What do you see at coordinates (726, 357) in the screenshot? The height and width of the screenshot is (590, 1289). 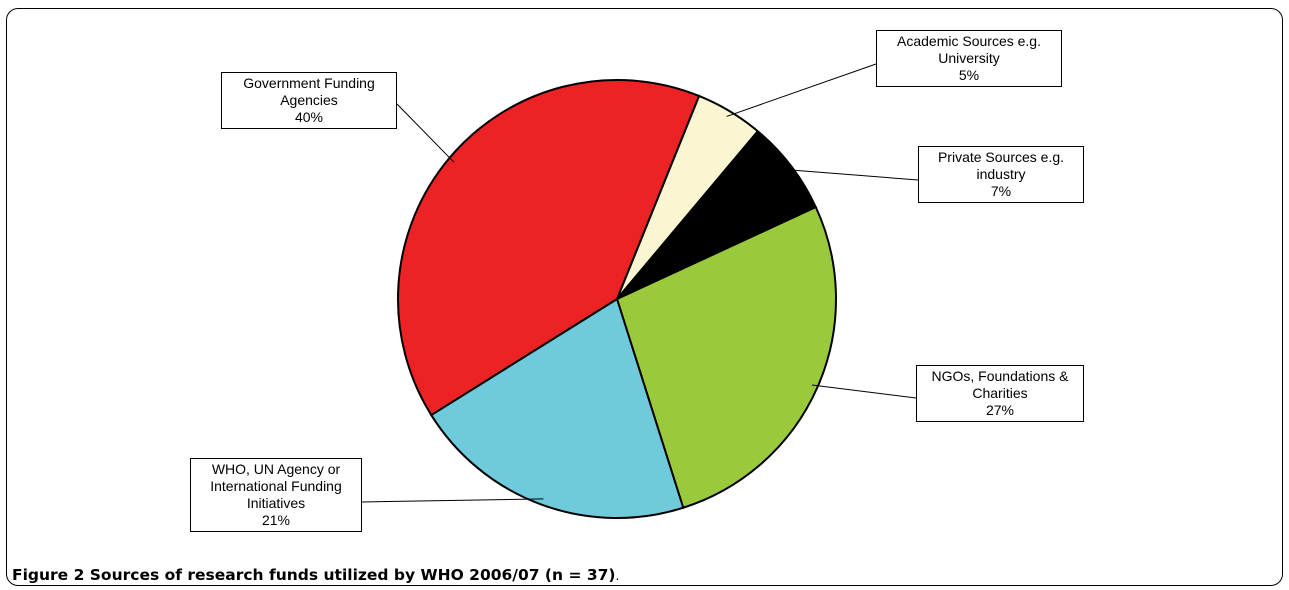 I see `slice-ngo` at bounding box center [726, 357].